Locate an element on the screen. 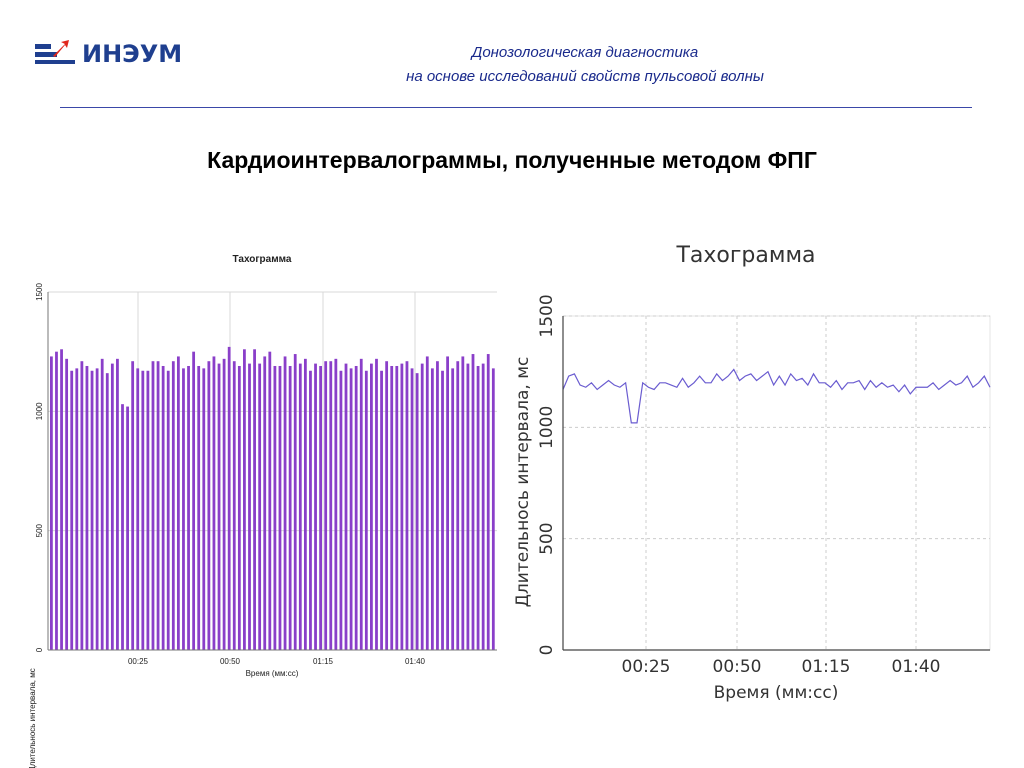 This screenshot has width=1024, height=768. chart1-ytick-label: 500 is located at coordinates (39, 530).